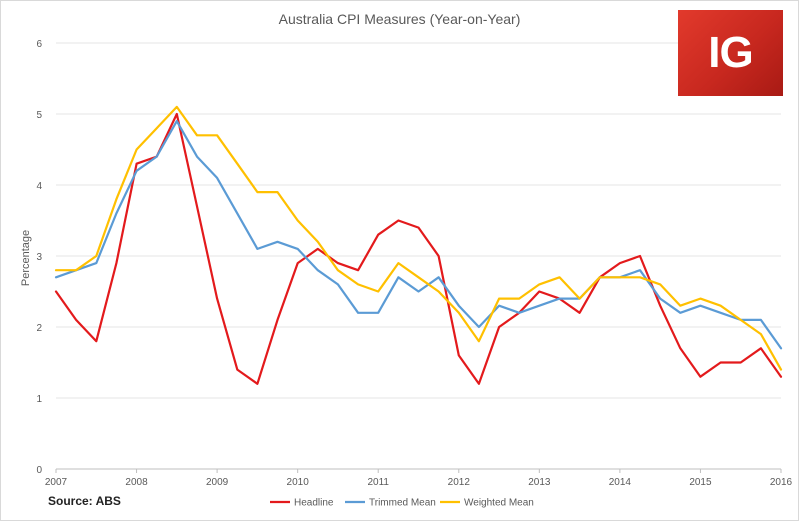  I want to click on y-axis: 0 1 2 3 4 5 6, so click(39, 257).